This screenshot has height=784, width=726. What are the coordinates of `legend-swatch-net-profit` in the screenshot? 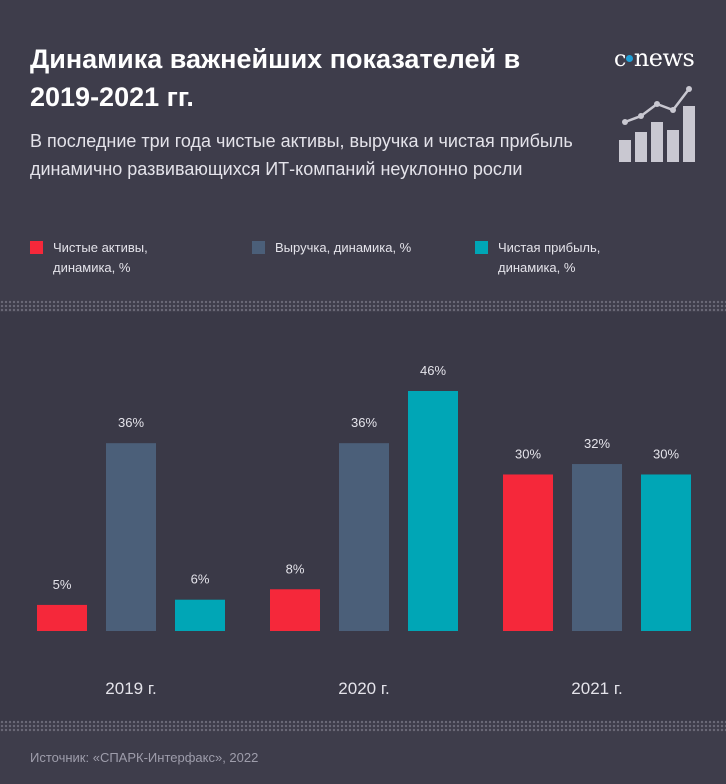 It's located at (481, 247).